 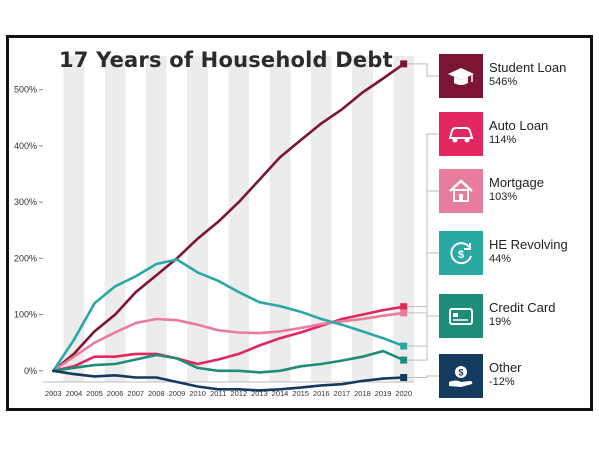 I want to click on refresh-dollar-icon: $, so click(x=461, y=253).